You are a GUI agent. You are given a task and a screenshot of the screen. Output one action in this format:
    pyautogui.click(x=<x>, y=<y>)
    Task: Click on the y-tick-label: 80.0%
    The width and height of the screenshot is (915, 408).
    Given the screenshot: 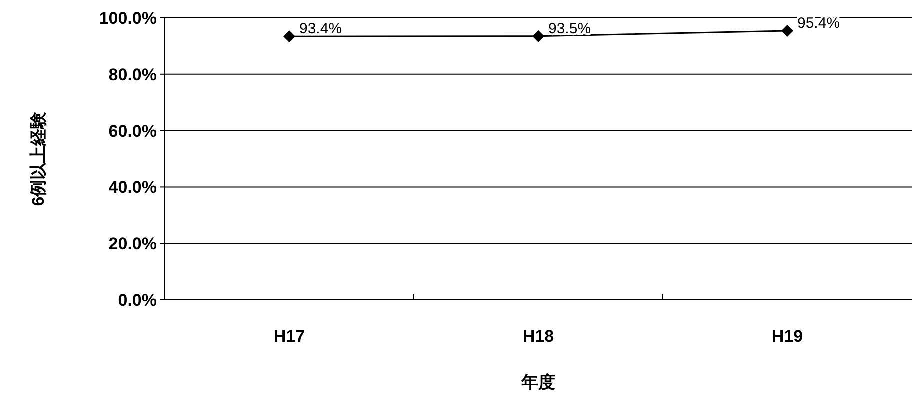 What is the action you would take?
    pyautogui.click(x=132, y=74)
    